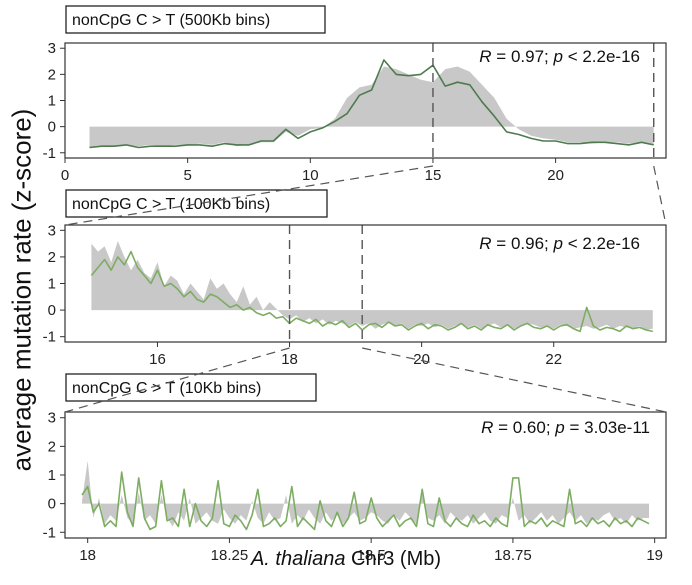 This screenshot has height=585, width=692. I want to click on x-tick-label: 0, so click(65, 175).